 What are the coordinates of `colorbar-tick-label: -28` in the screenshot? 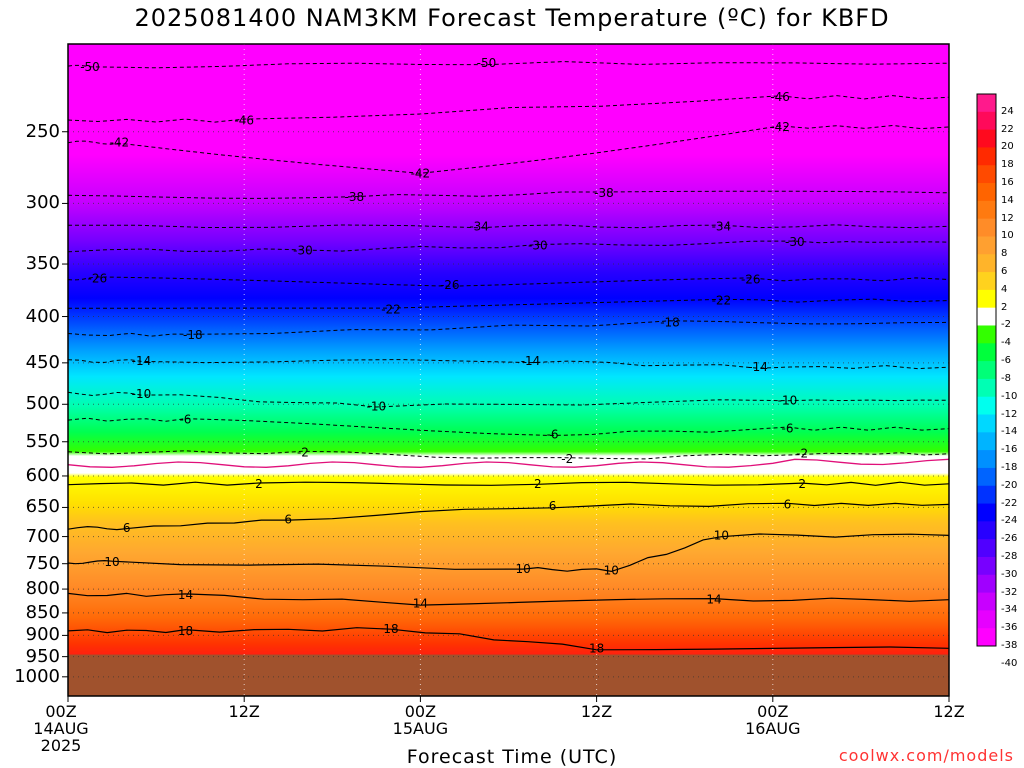 It's located at (1009, 556).